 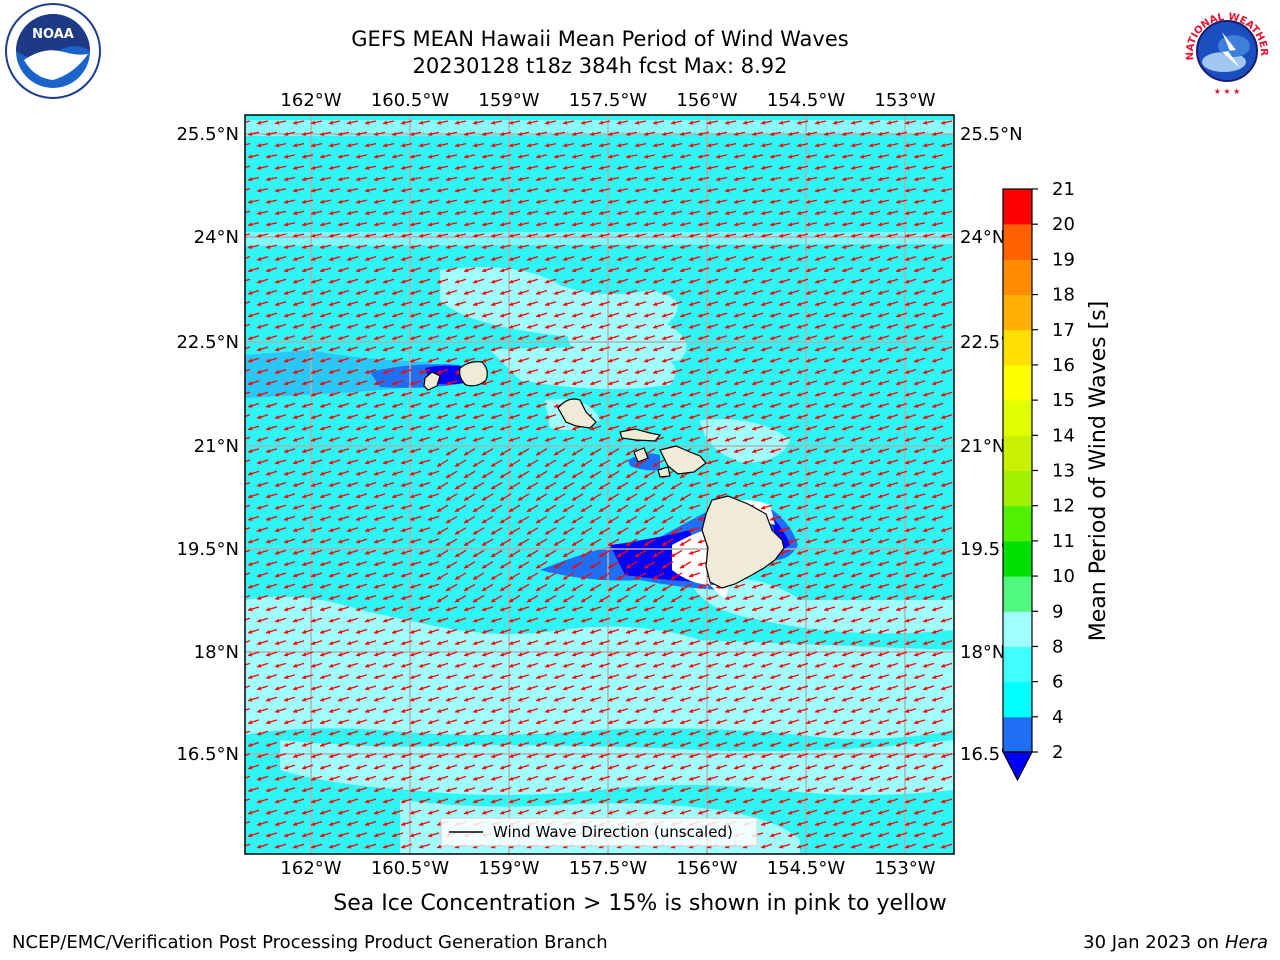 I want to click on lon-tick-bottom: 153°W, so click(x=904, y=868).